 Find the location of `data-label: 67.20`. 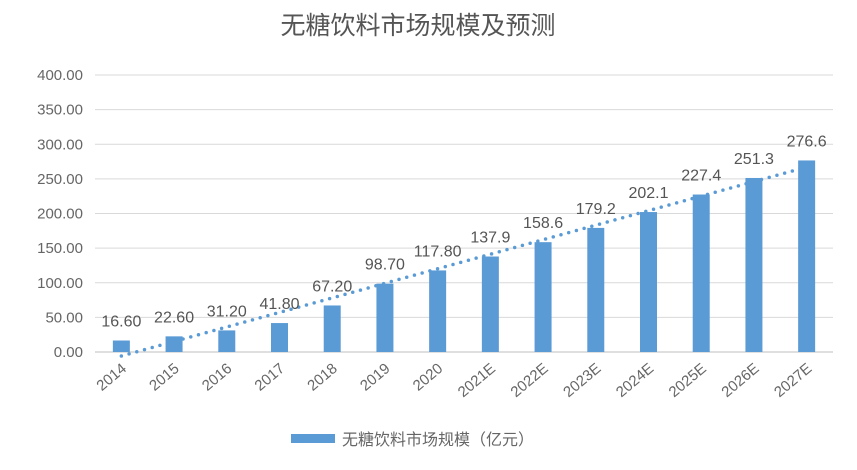

data-label: 67.20 is located at coordinates (332, 286).